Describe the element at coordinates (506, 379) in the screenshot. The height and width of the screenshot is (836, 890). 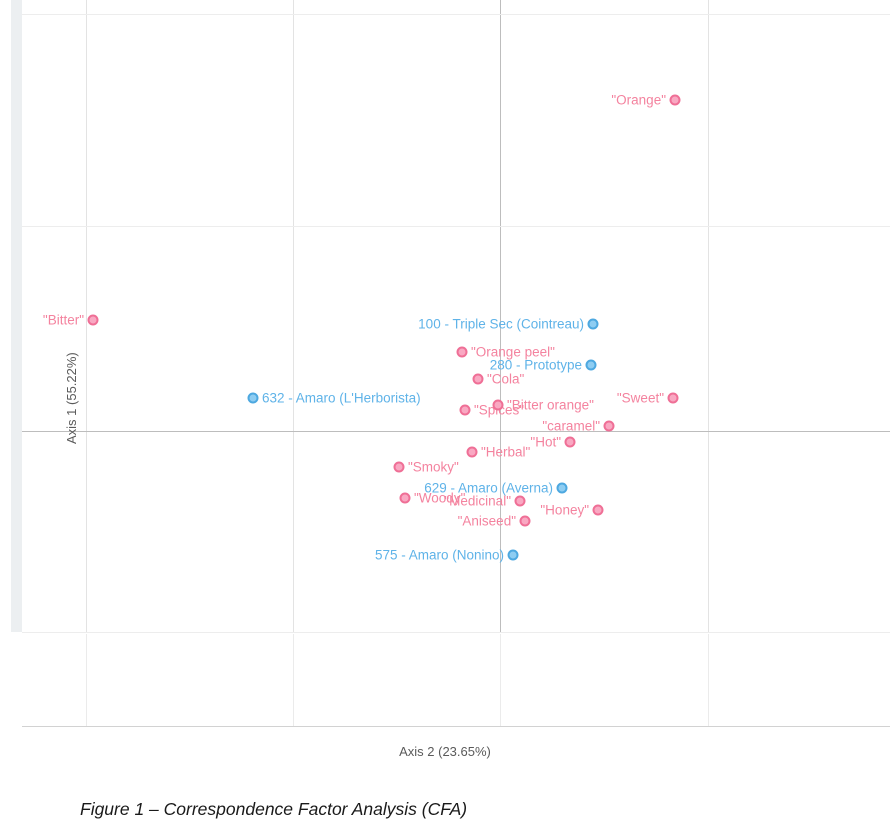
I see `data-point-label: "Cola"` at that location.